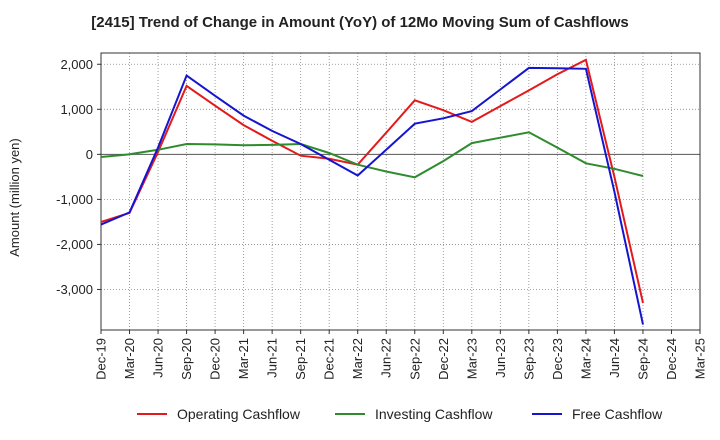 This screenshot has height=440, width=720. I want to click on y-tick-label: -3,000, so click(74, 289).